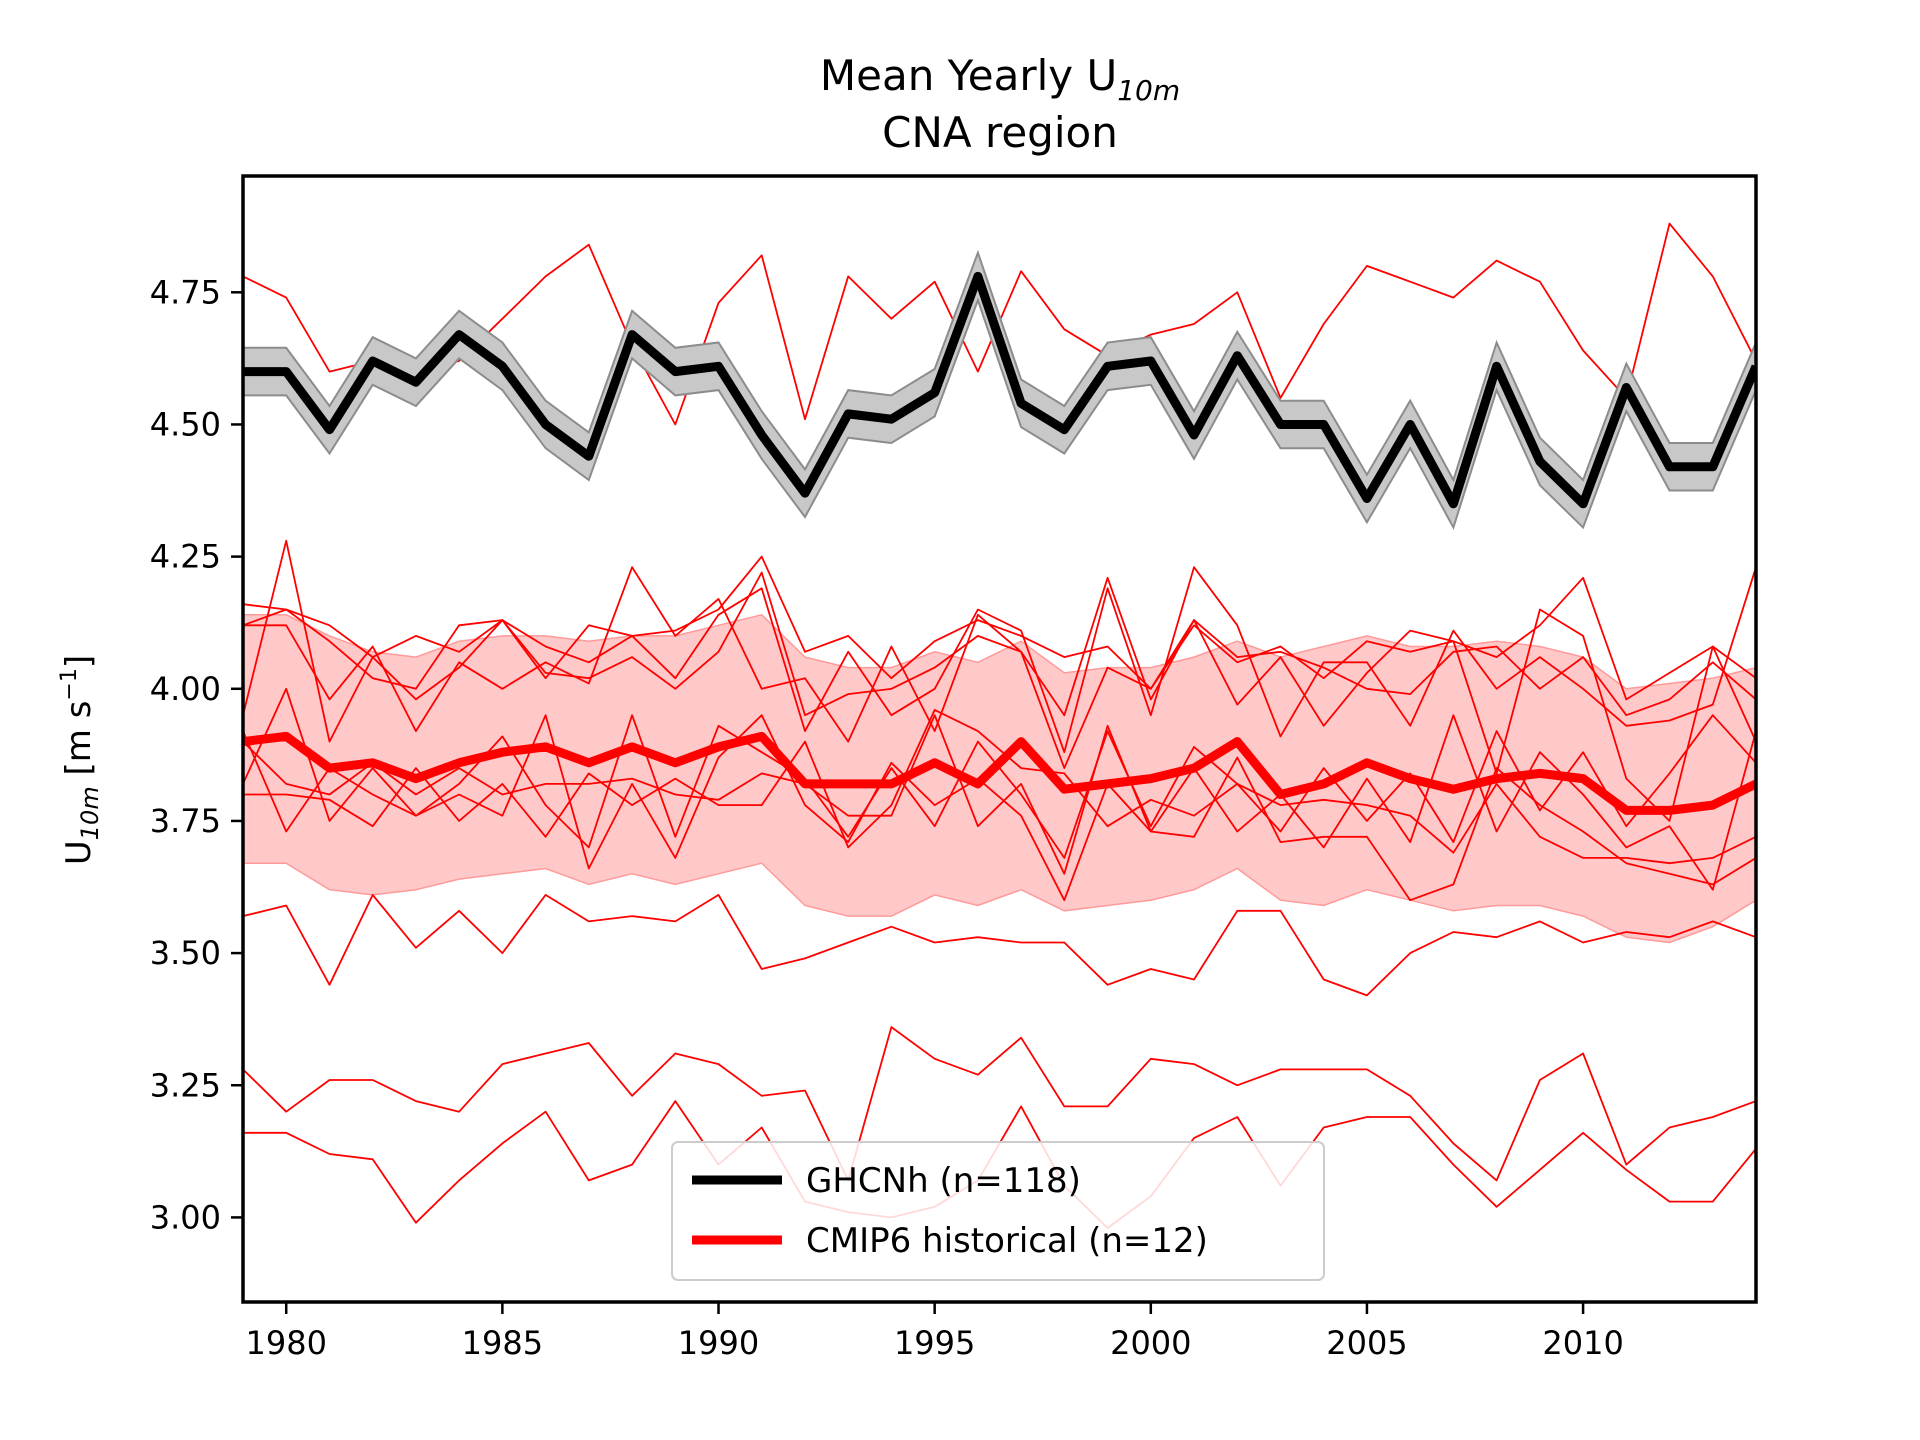  I want to click on legend-box, so click(998, 1211).